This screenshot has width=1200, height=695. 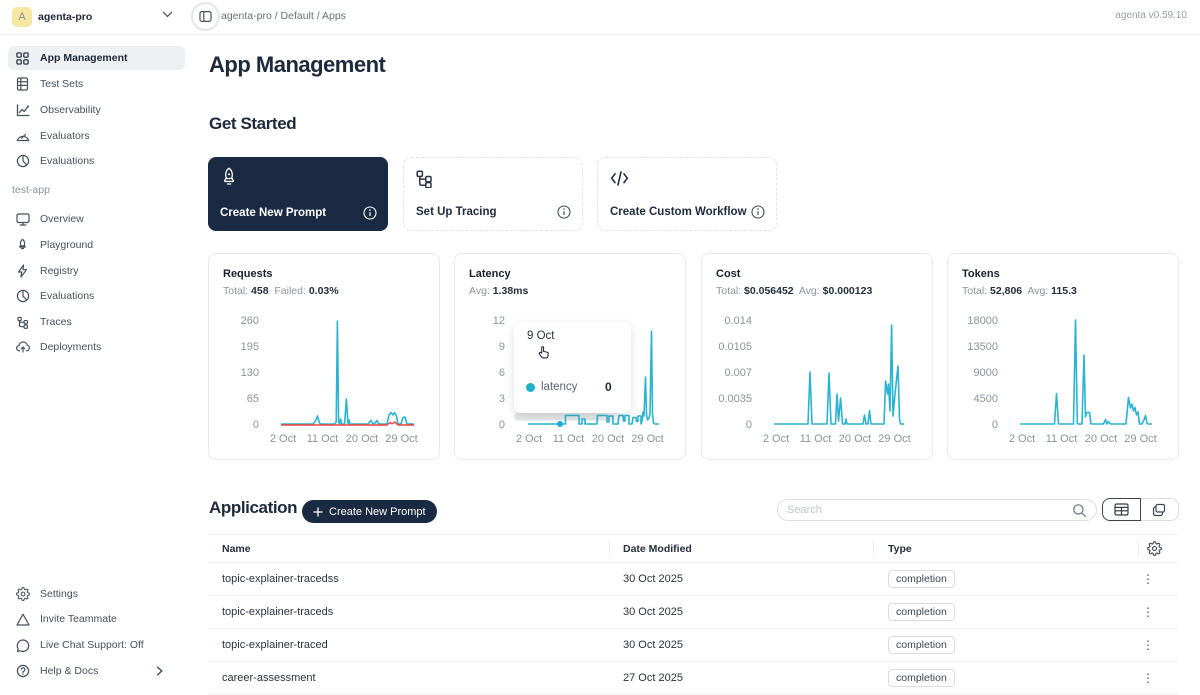 I want to click on svg-text: 65, so click(x=253, y=399).